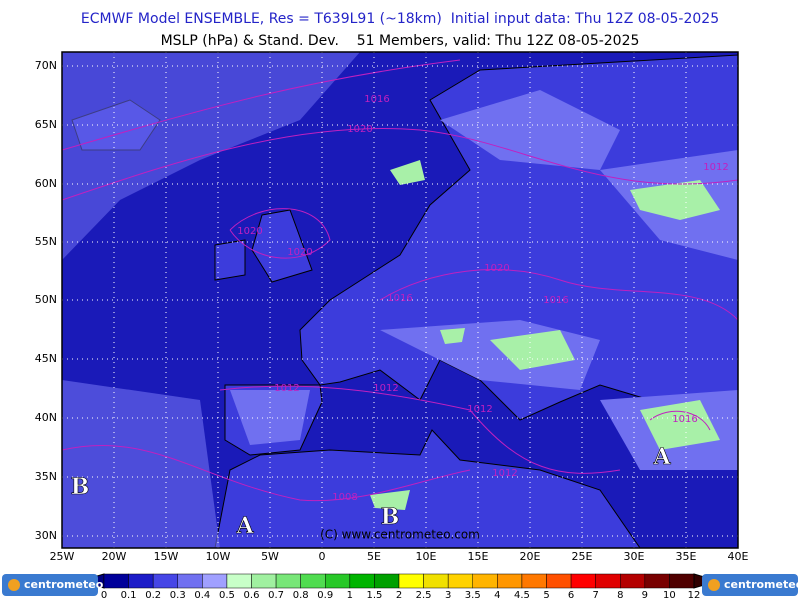 The image size is (800, 600). Describe the element at coordinates (344, 497) in the screenshot. I see `isobar-label: 1008` at that location.